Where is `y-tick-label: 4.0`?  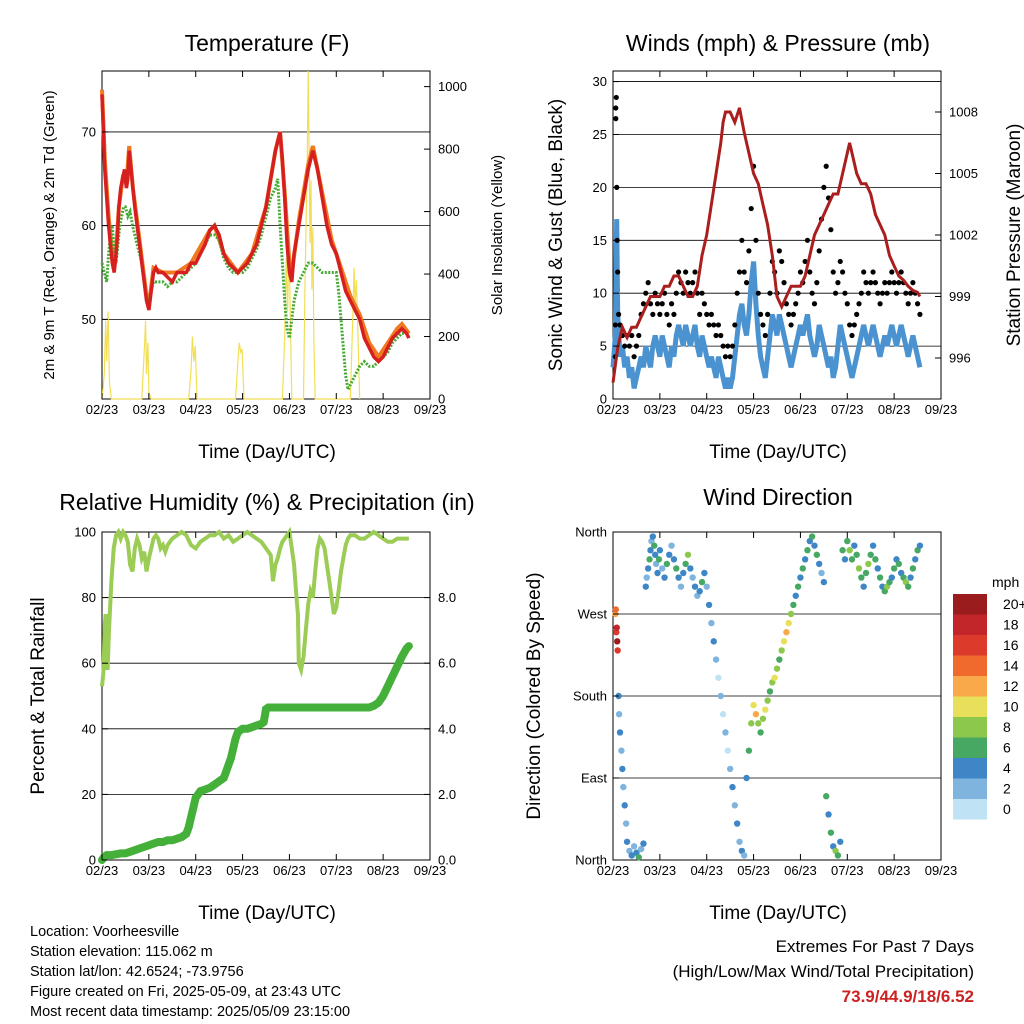
y-tick-label: 4.0 is located at coordinates (447, 728).